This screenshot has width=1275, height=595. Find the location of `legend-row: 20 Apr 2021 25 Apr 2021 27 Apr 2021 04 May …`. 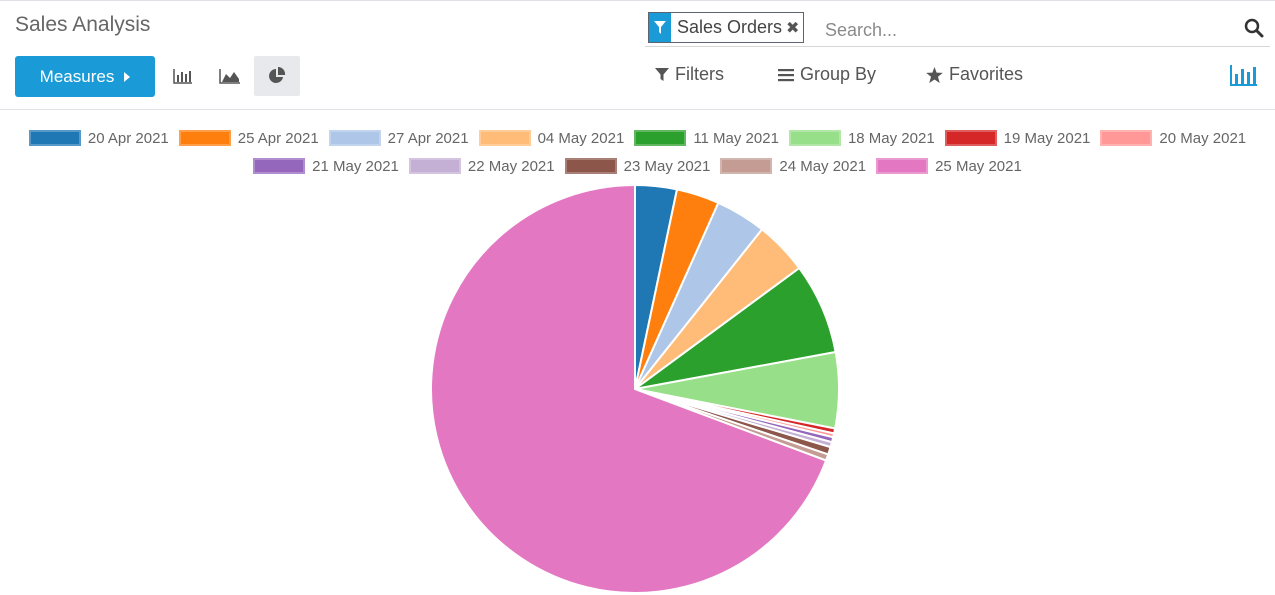

legend-row: 20 Apr 2021 25 Apr 2021 27 Apr 2021 04 May … is located at coordinates (637, 138).